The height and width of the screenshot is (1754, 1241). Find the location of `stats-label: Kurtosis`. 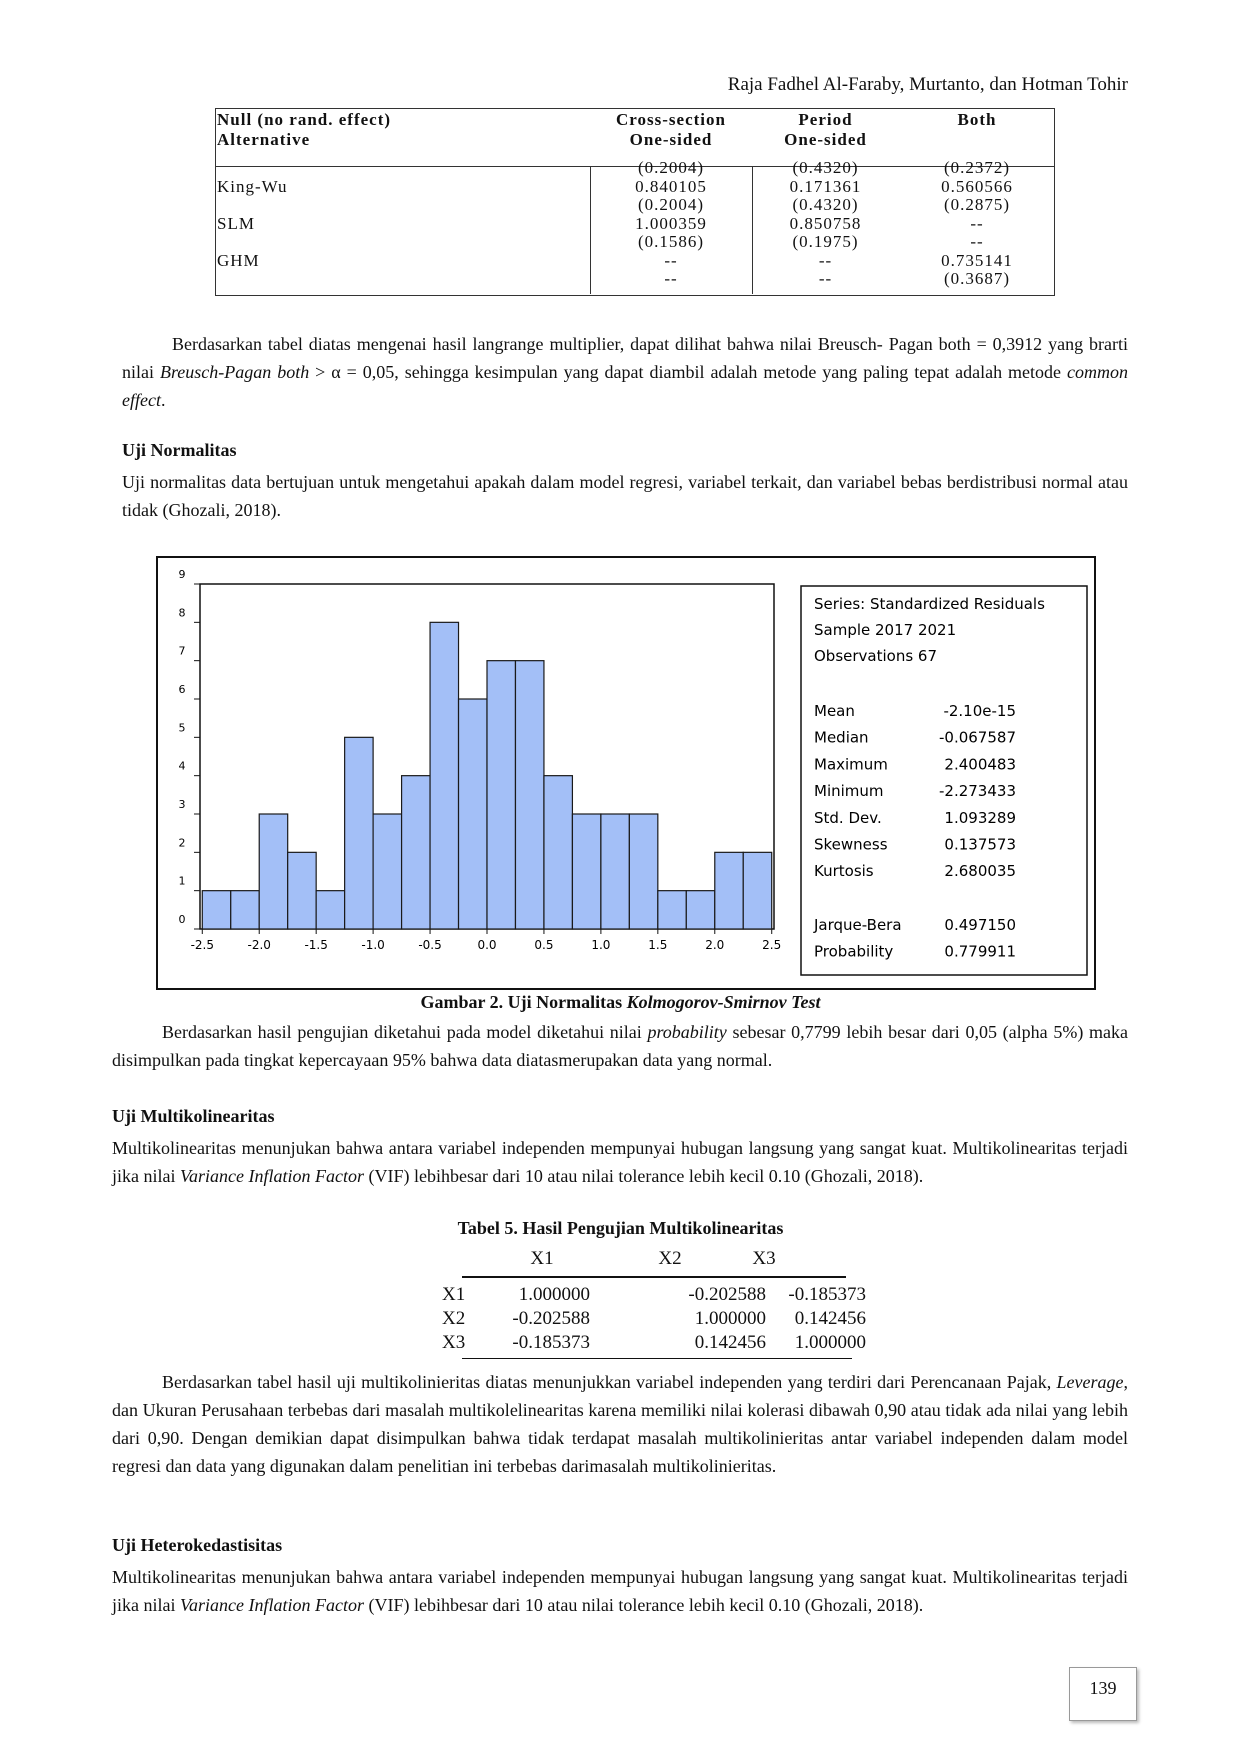

stats-label: Kurtosis is located at coordinates (844, 871).